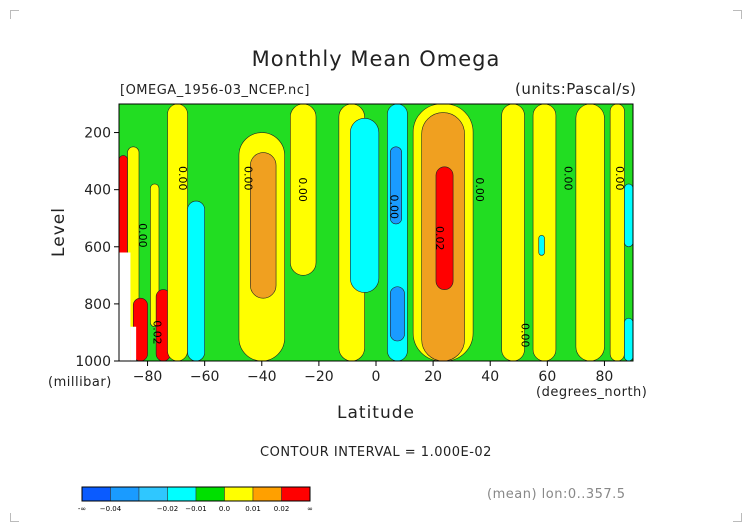 This screenshot has width=752, height=532. What do you see at coordinates (82, 509) in the screenshot?
I see `colorbar-min-label: -∞` at bounding box center [82, 509].